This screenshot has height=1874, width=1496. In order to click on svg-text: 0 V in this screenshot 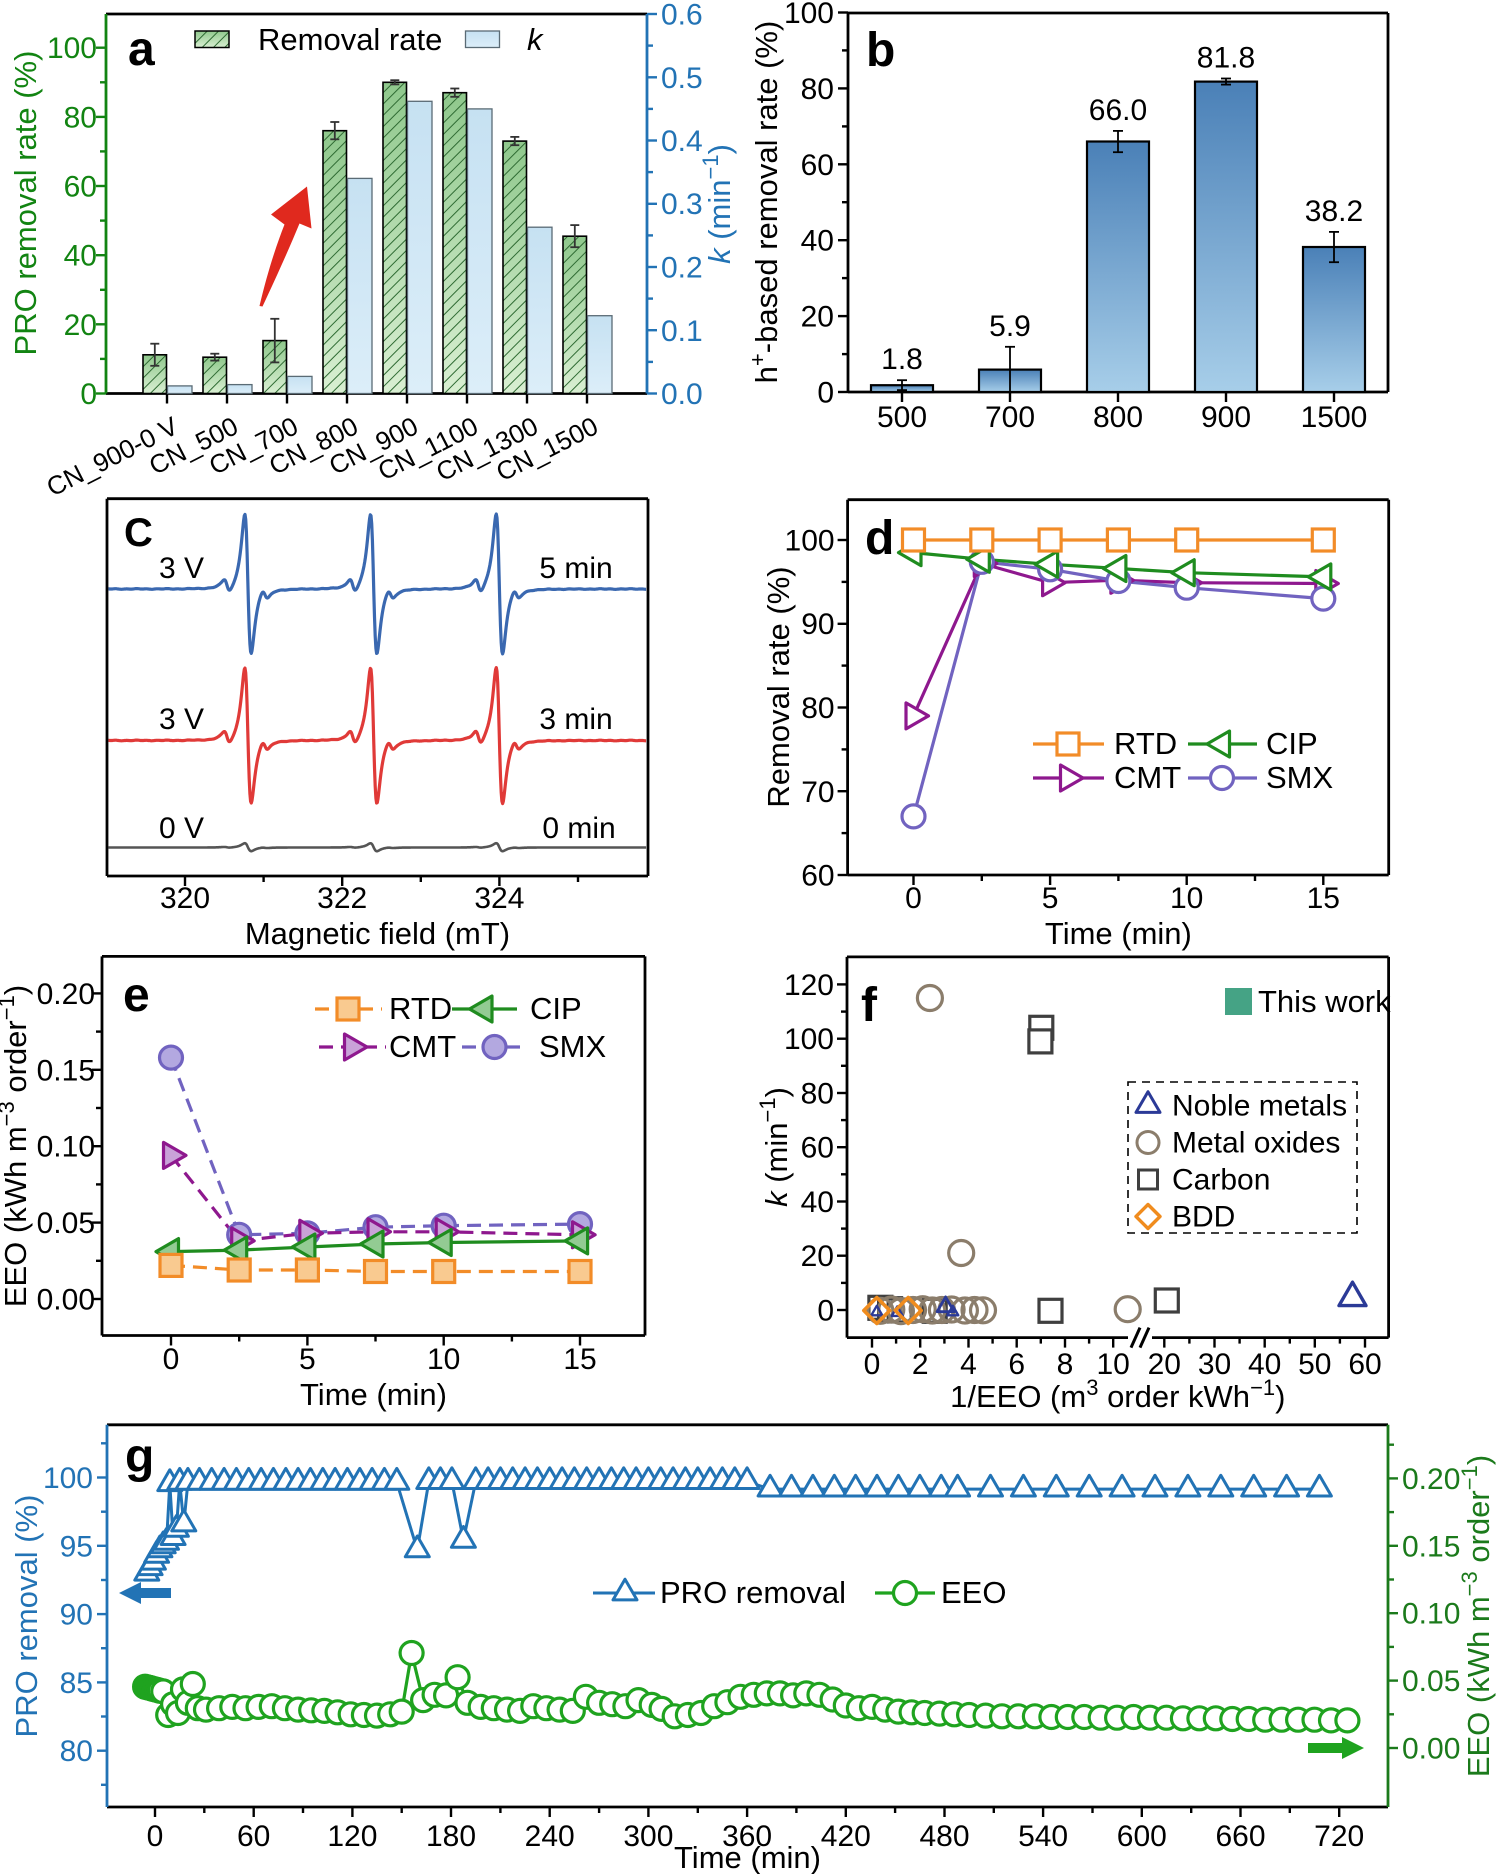, I will do `click(181, 828)`.